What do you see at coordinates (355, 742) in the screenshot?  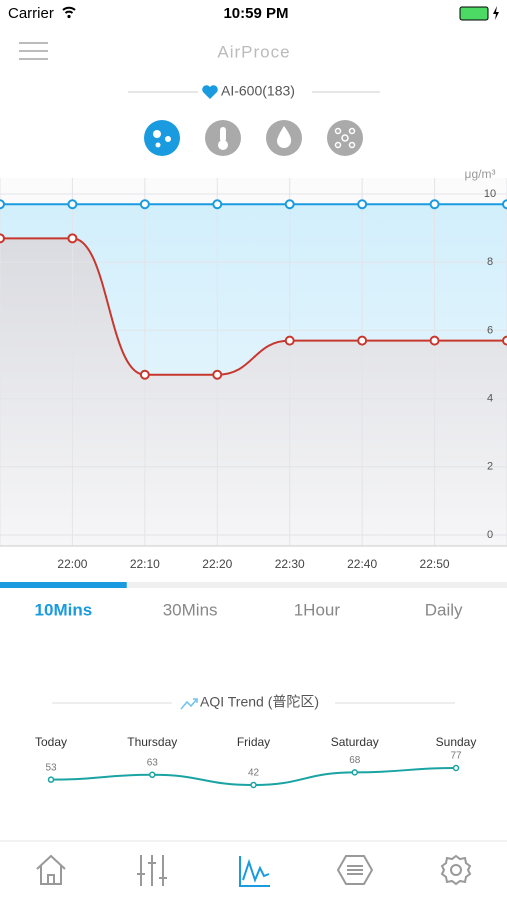 I see `day-label: Saturday` at bounding box center [355, 742].